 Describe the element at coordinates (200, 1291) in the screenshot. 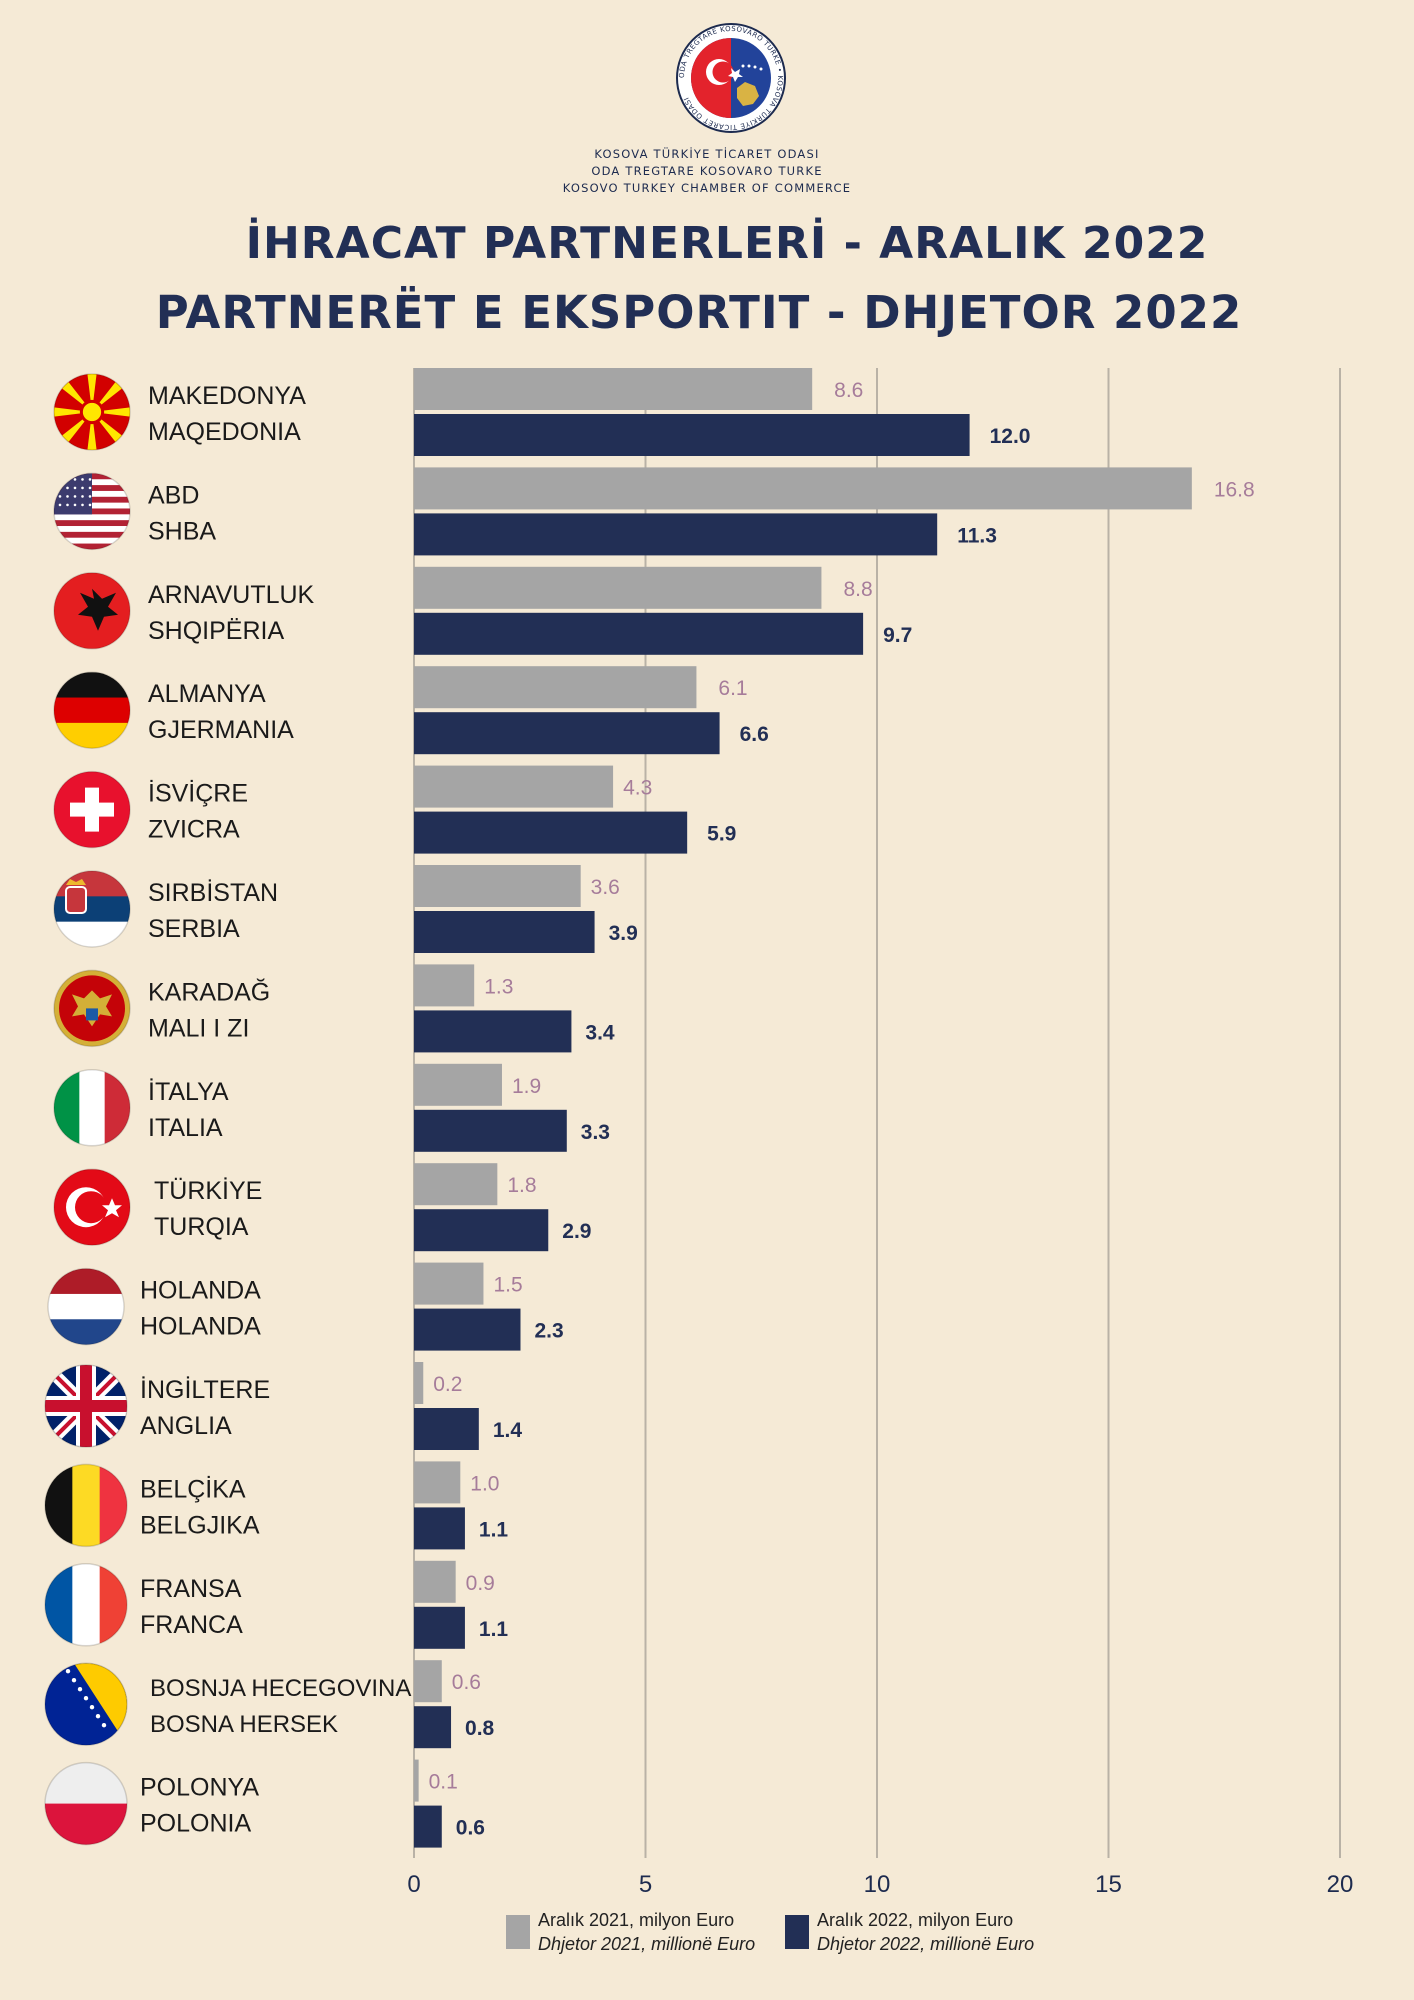

I see `country-name-first-line: HOLANDA` at that location.